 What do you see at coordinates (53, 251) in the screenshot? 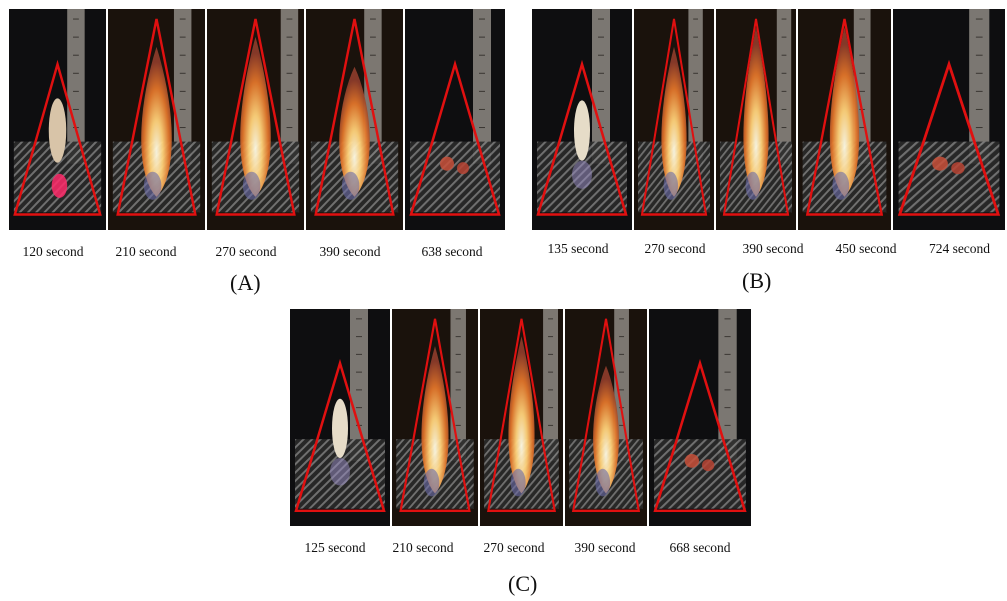
I see `time-label: 120 second` at bounding box center [53, 251].